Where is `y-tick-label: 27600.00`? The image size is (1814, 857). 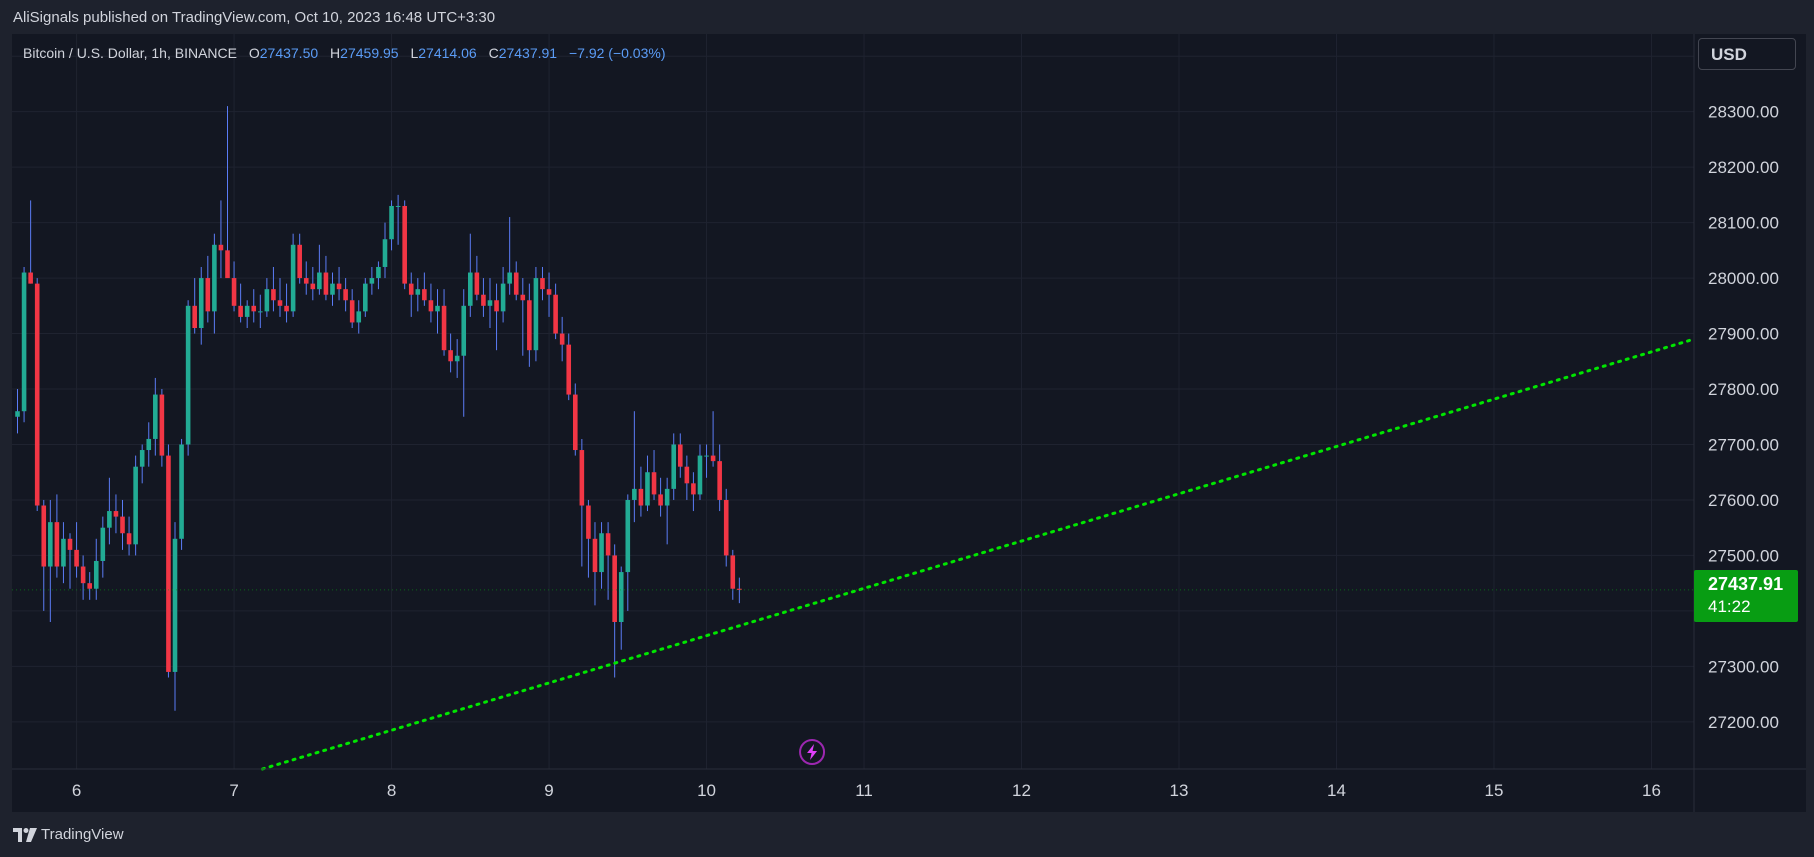 y-tick-label: 27600.00 is located at coordinates (1743, 500).